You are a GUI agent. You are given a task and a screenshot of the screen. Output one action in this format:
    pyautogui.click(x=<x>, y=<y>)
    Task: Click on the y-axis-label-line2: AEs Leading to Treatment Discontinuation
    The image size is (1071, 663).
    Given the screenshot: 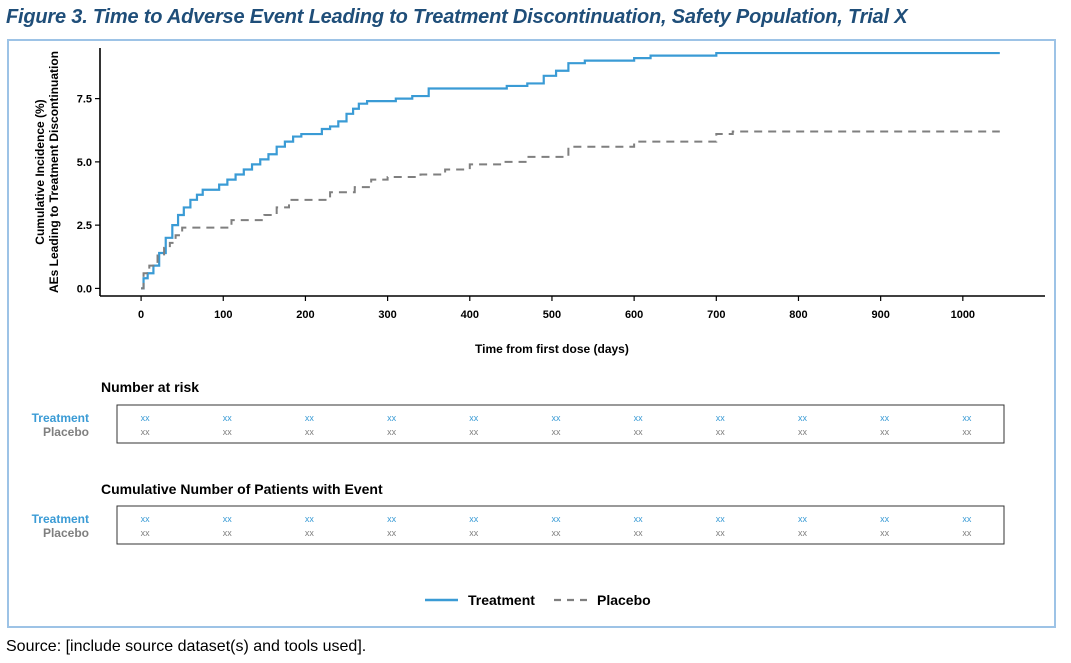 What is the action you would take?
    pyautogui.click(x=54, y=172)
    